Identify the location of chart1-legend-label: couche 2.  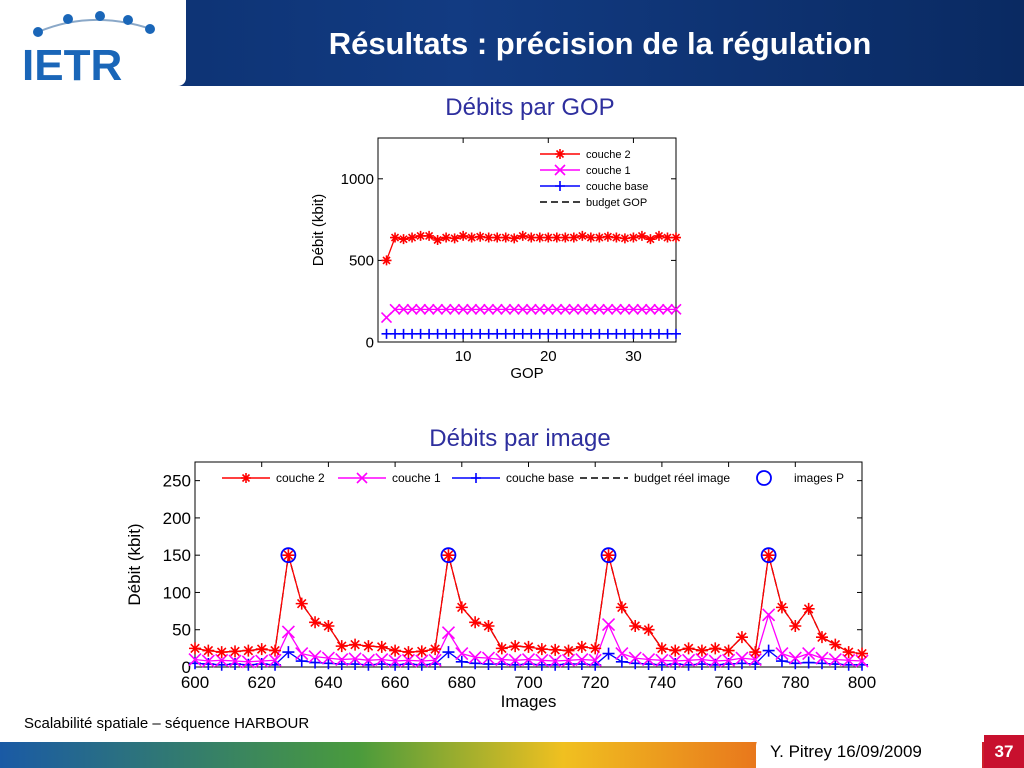
(608, 155).